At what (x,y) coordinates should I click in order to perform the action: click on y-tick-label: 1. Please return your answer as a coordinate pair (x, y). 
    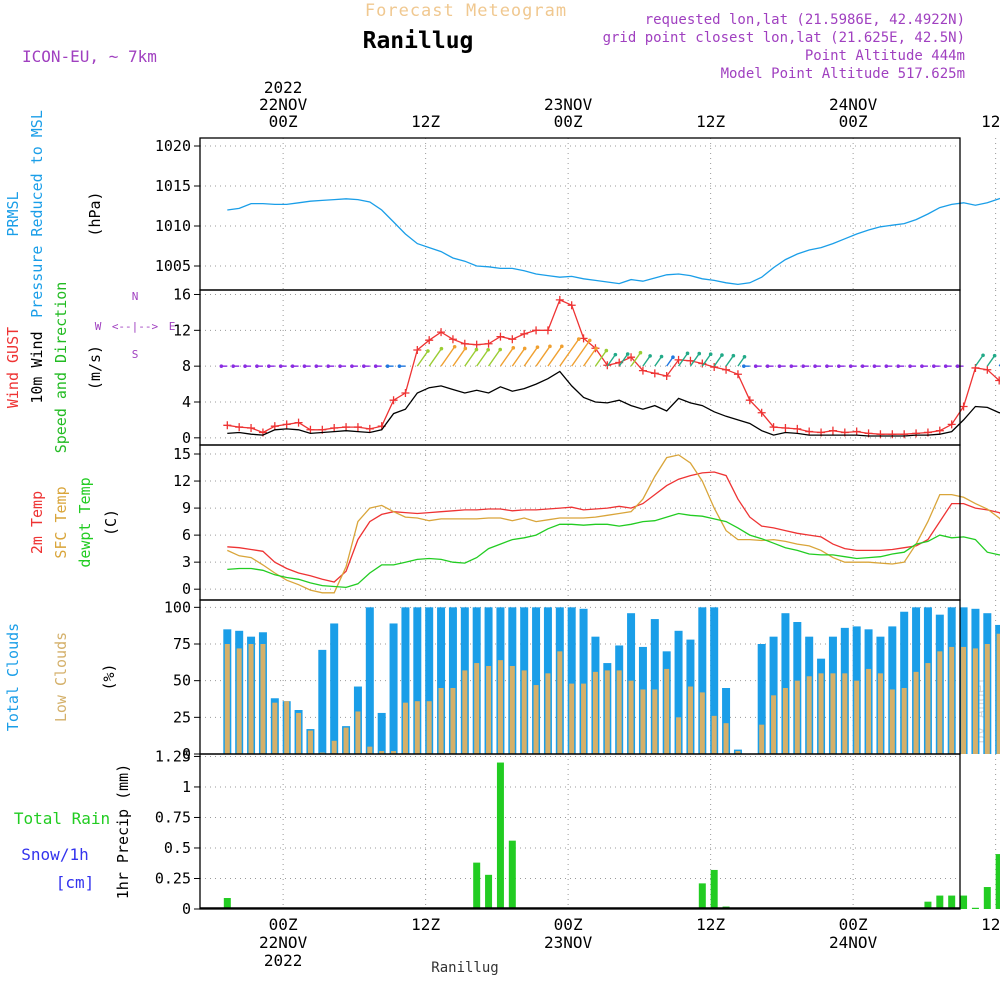
    Looking at the image, I should click on (186, 787).